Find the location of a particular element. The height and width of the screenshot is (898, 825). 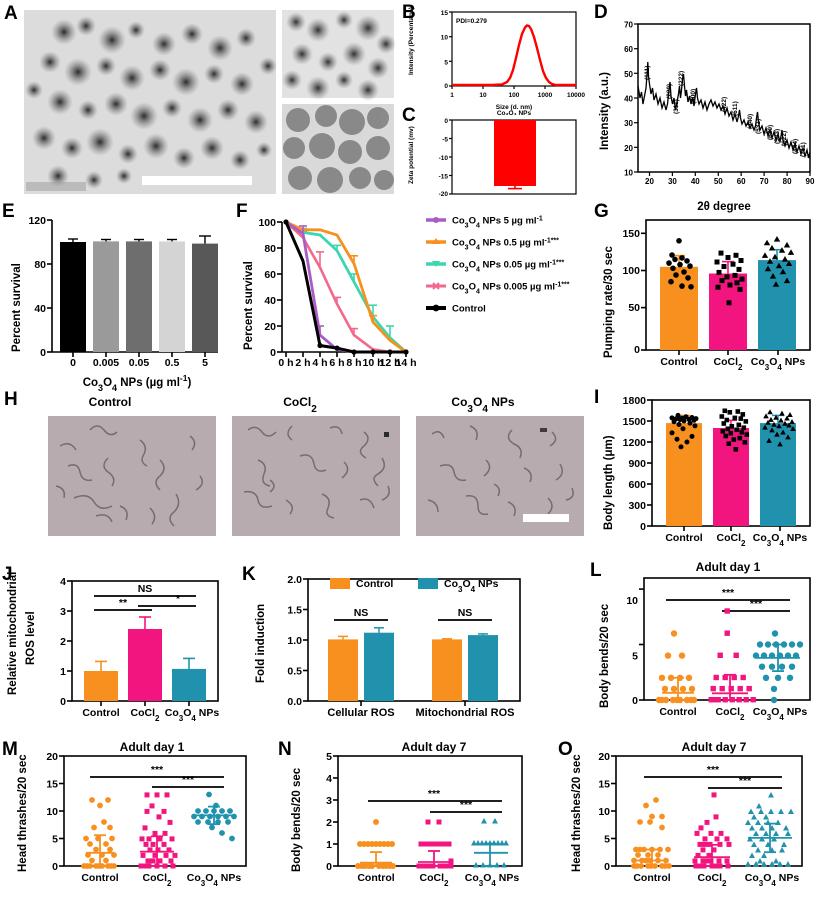

panel-m-label: M is located at coordinates (10, 749).